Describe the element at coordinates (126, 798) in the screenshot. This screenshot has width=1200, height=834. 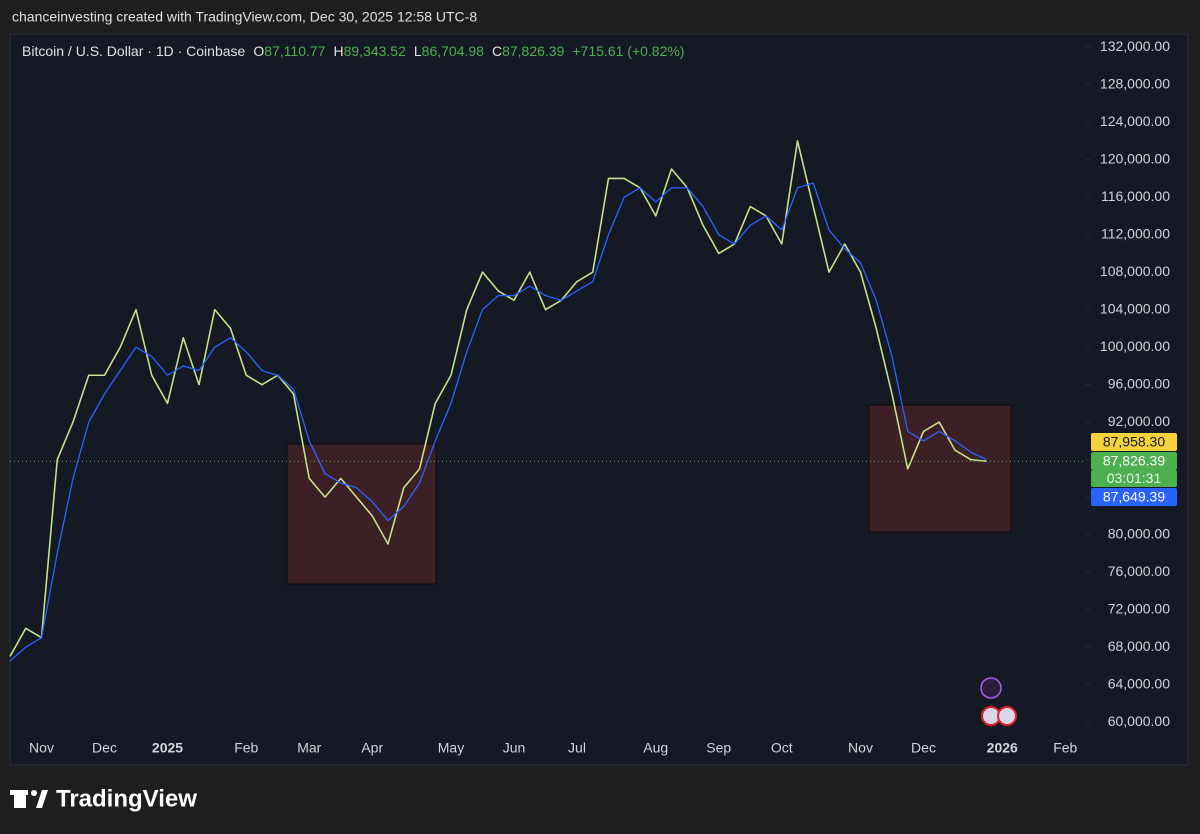
I see `brand: TradingView` at that location.